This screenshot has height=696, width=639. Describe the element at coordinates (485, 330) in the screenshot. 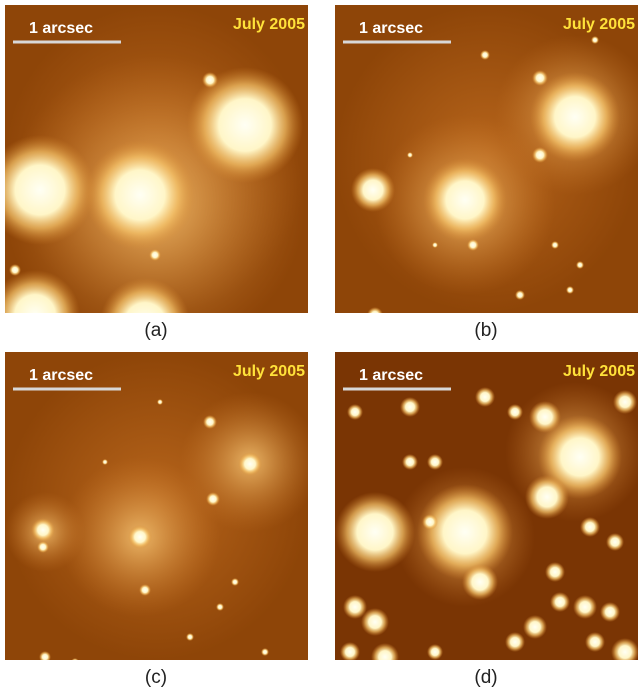

I see `panel-caption: (b)` at that location.